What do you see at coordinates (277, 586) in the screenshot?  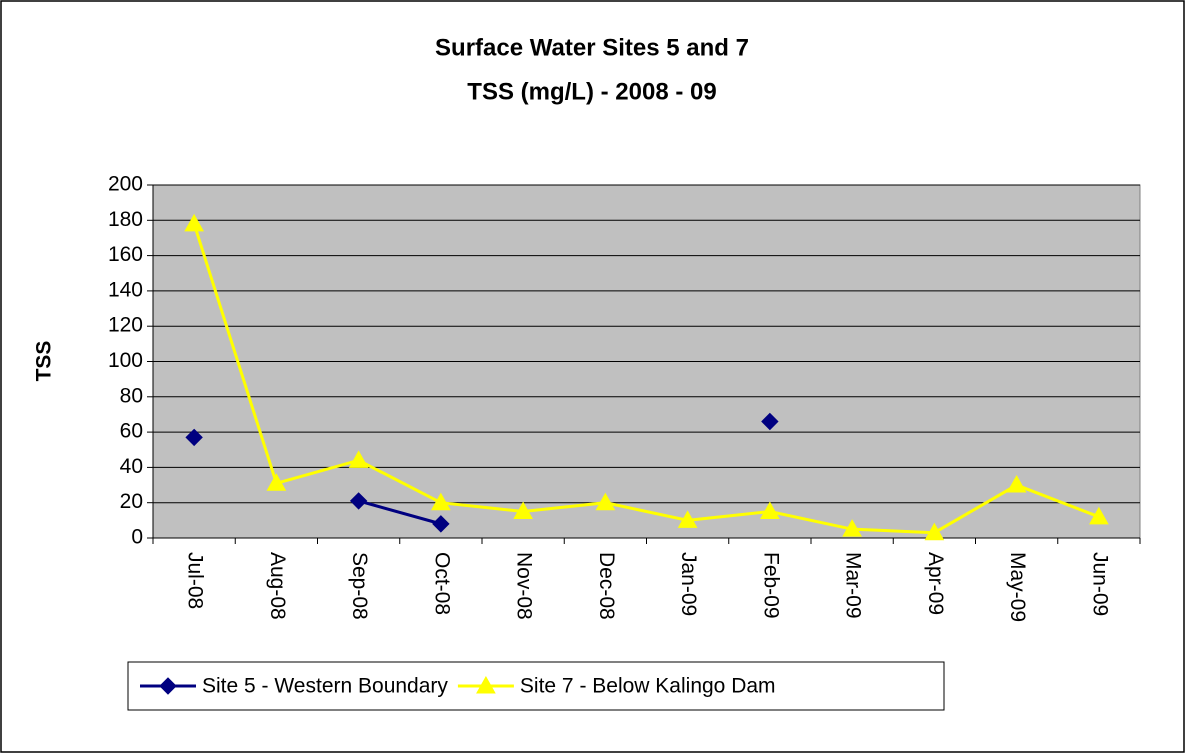 I see `x-tick-label: Aug-08` at bounding box center [277, 586].